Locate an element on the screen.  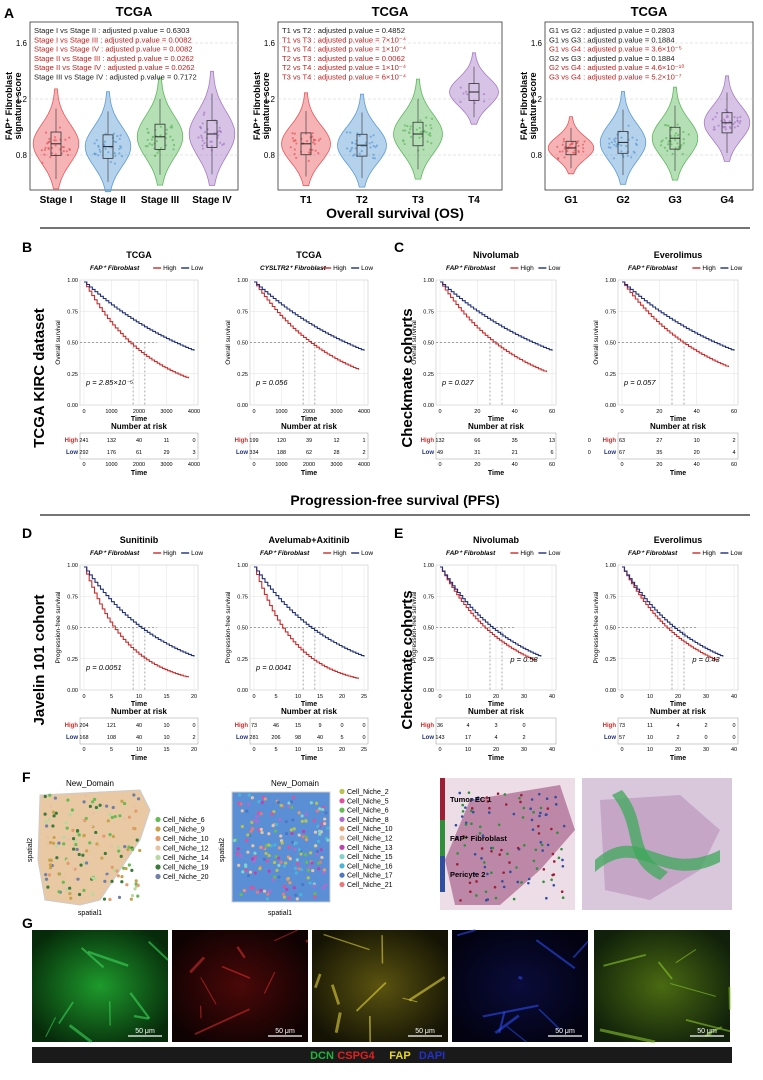
risk-count-high: 11 is located at coordinates (167, 441).